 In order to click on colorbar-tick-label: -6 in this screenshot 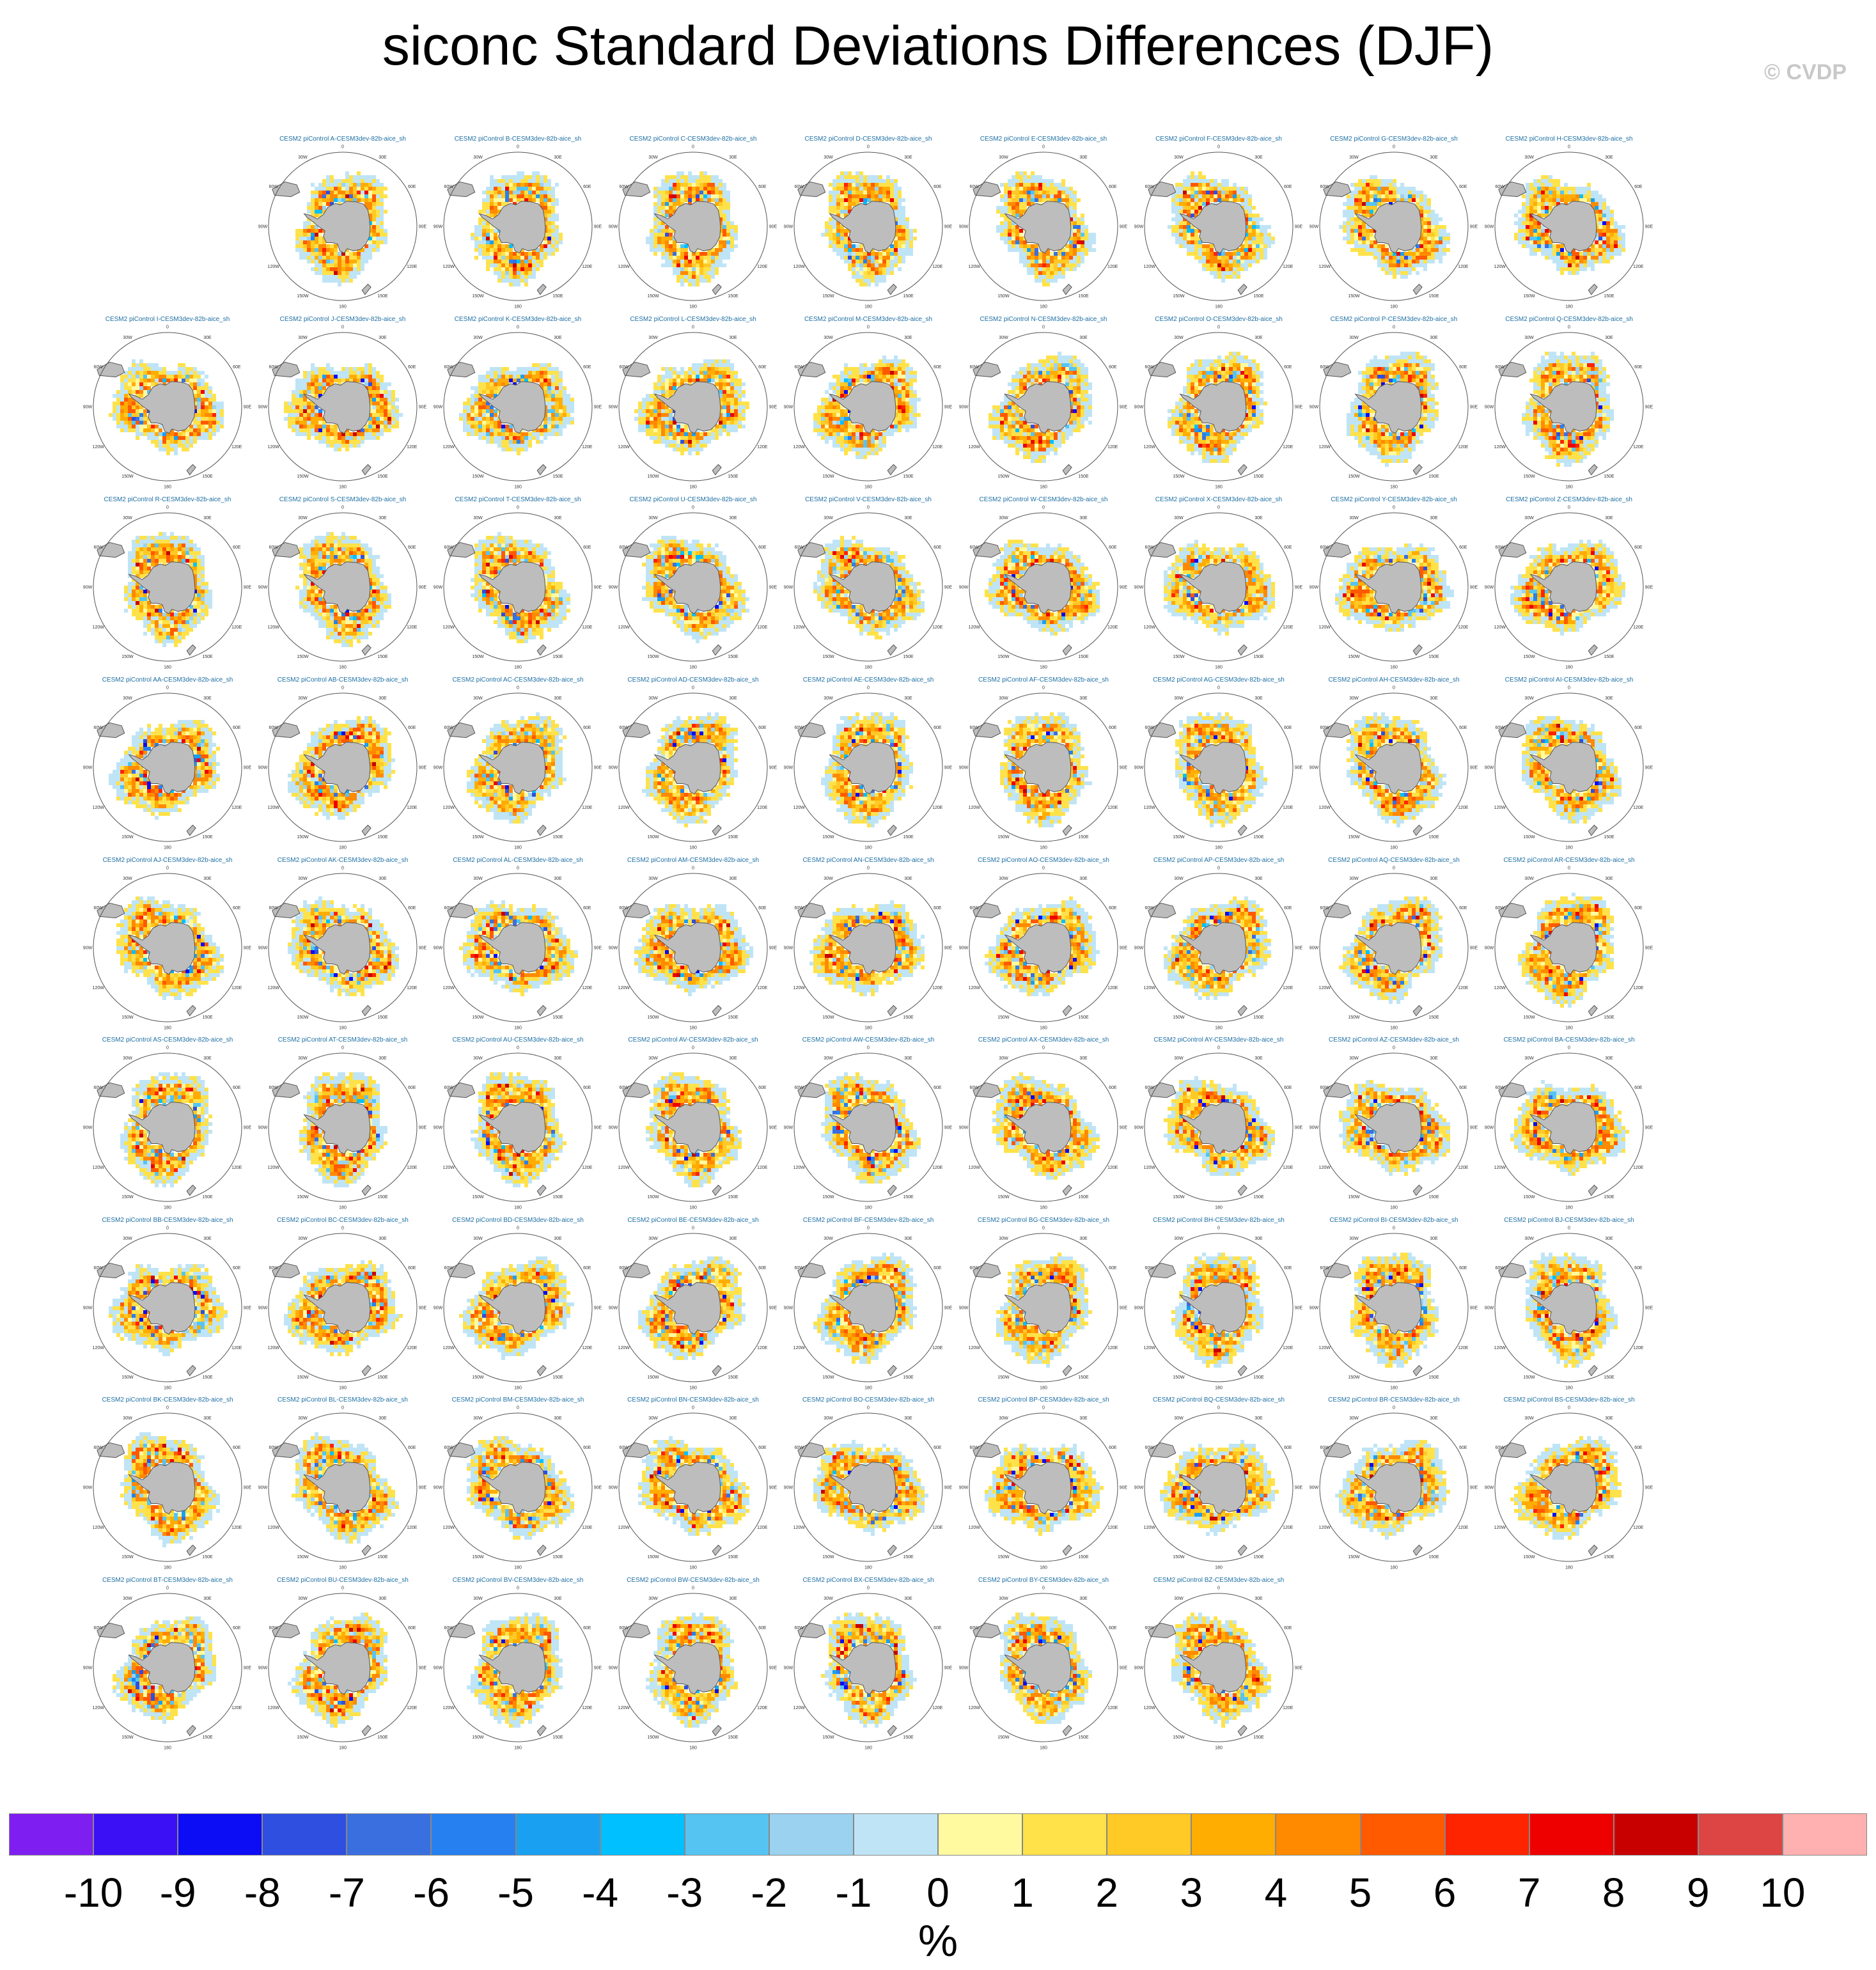, I will do `click(431, 1892)`.